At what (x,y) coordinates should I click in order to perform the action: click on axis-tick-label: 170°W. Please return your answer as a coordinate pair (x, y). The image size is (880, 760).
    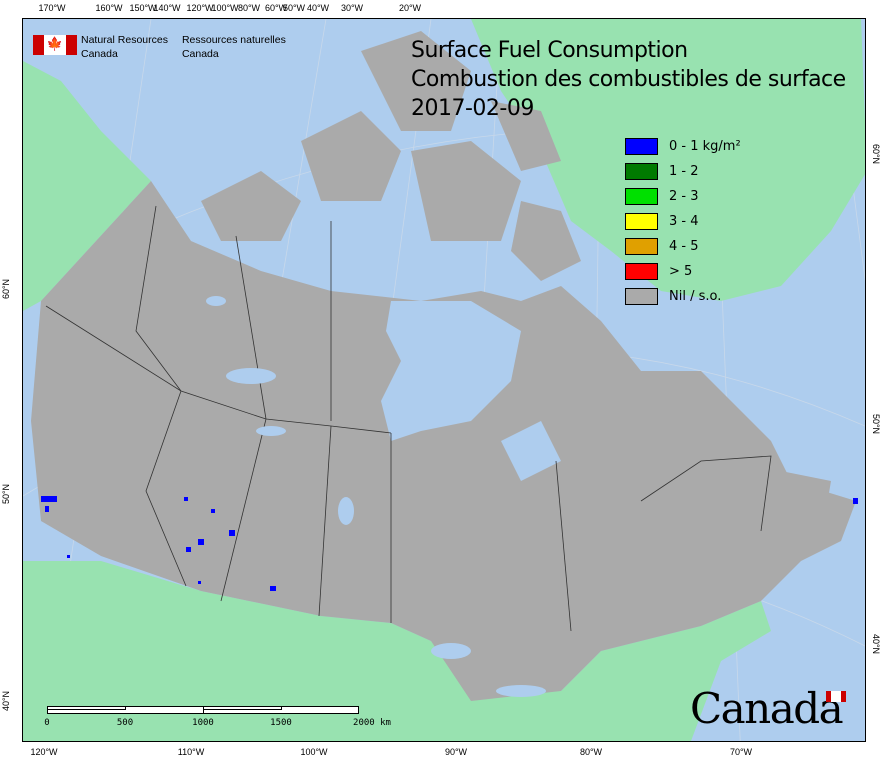
    Looking at the image, I should click on (52, 8).